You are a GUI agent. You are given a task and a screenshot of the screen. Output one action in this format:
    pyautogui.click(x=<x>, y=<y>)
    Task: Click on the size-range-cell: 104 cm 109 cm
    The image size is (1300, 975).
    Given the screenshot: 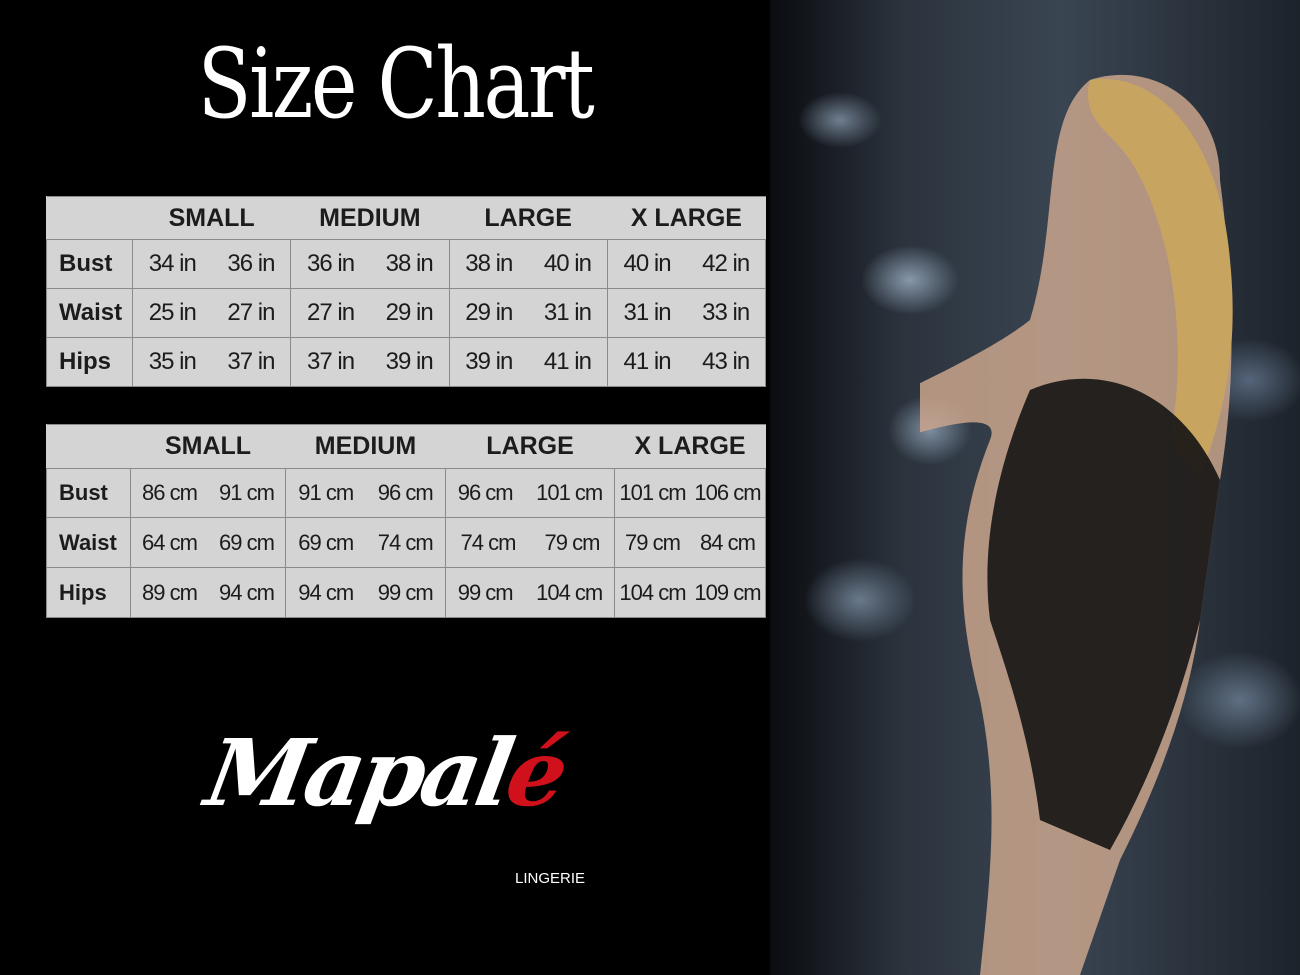 What is the action you would take?
    pyautogui.click(x=690, y=592)
    